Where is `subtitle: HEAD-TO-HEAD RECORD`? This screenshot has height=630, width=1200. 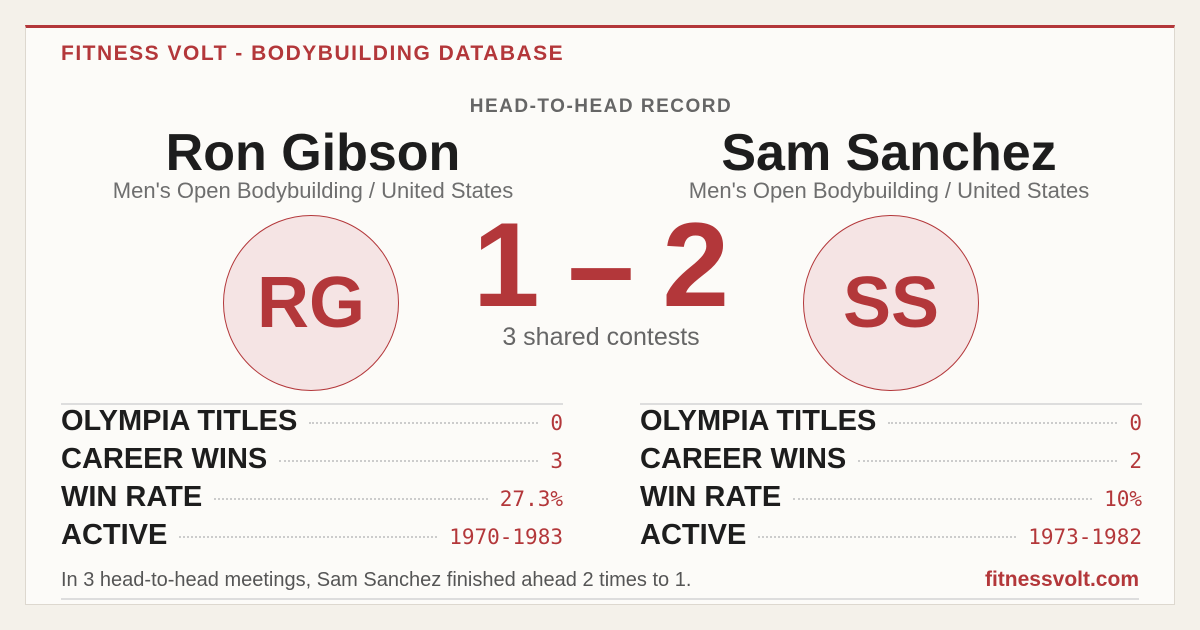 subtitle: HEAD-TO-HEAD RECORD is located at coordinates (601, 106).